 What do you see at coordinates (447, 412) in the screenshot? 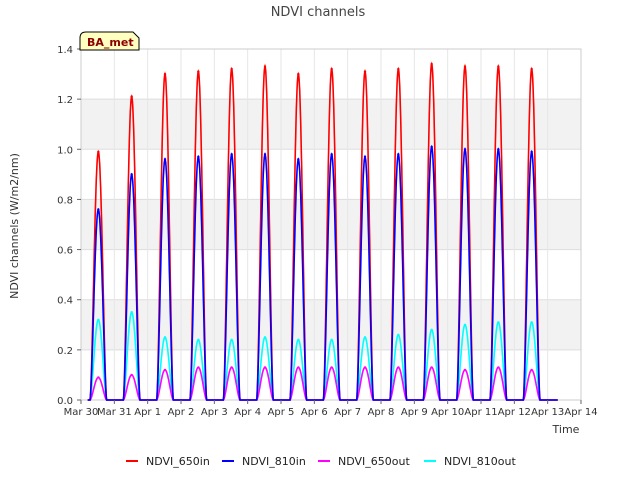
I see `x-tick-label: Apr 10` at bounding box center [447, 412].